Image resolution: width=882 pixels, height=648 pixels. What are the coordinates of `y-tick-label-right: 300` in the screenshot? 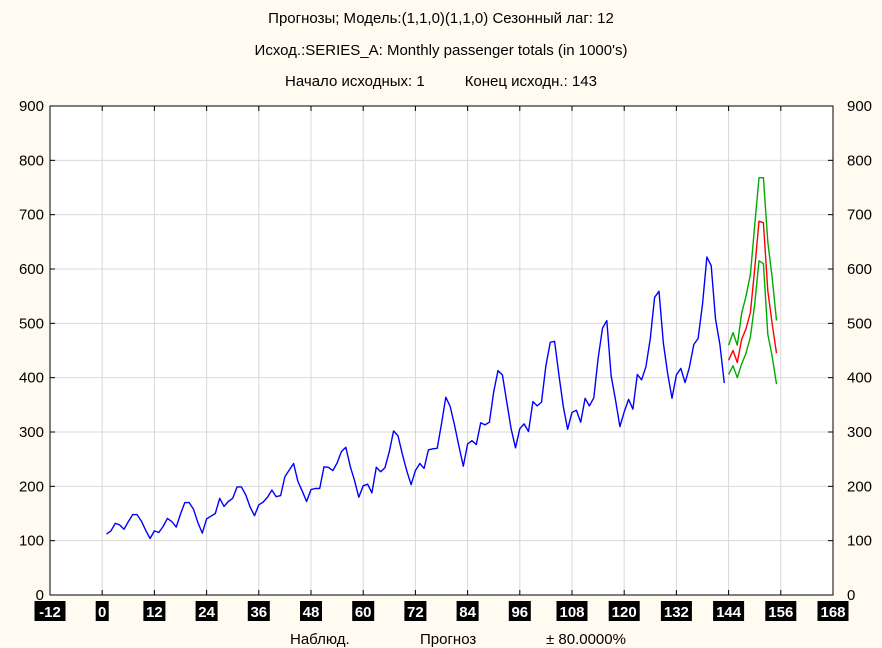 It's located at (859, 432).